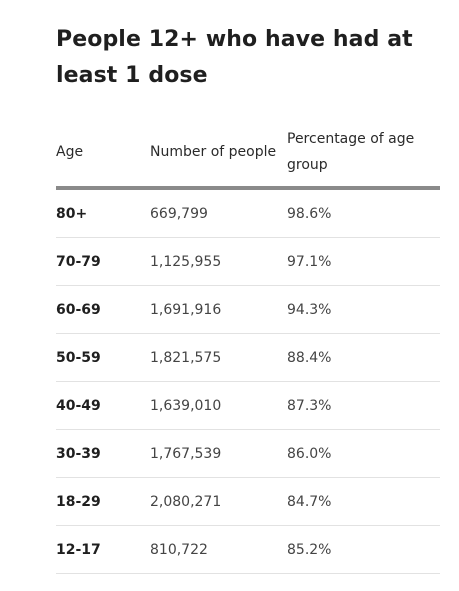 The height and width of the screenshot is (591, 459). I want to click on cell-percentage: 88.4%, so click(363, 357).